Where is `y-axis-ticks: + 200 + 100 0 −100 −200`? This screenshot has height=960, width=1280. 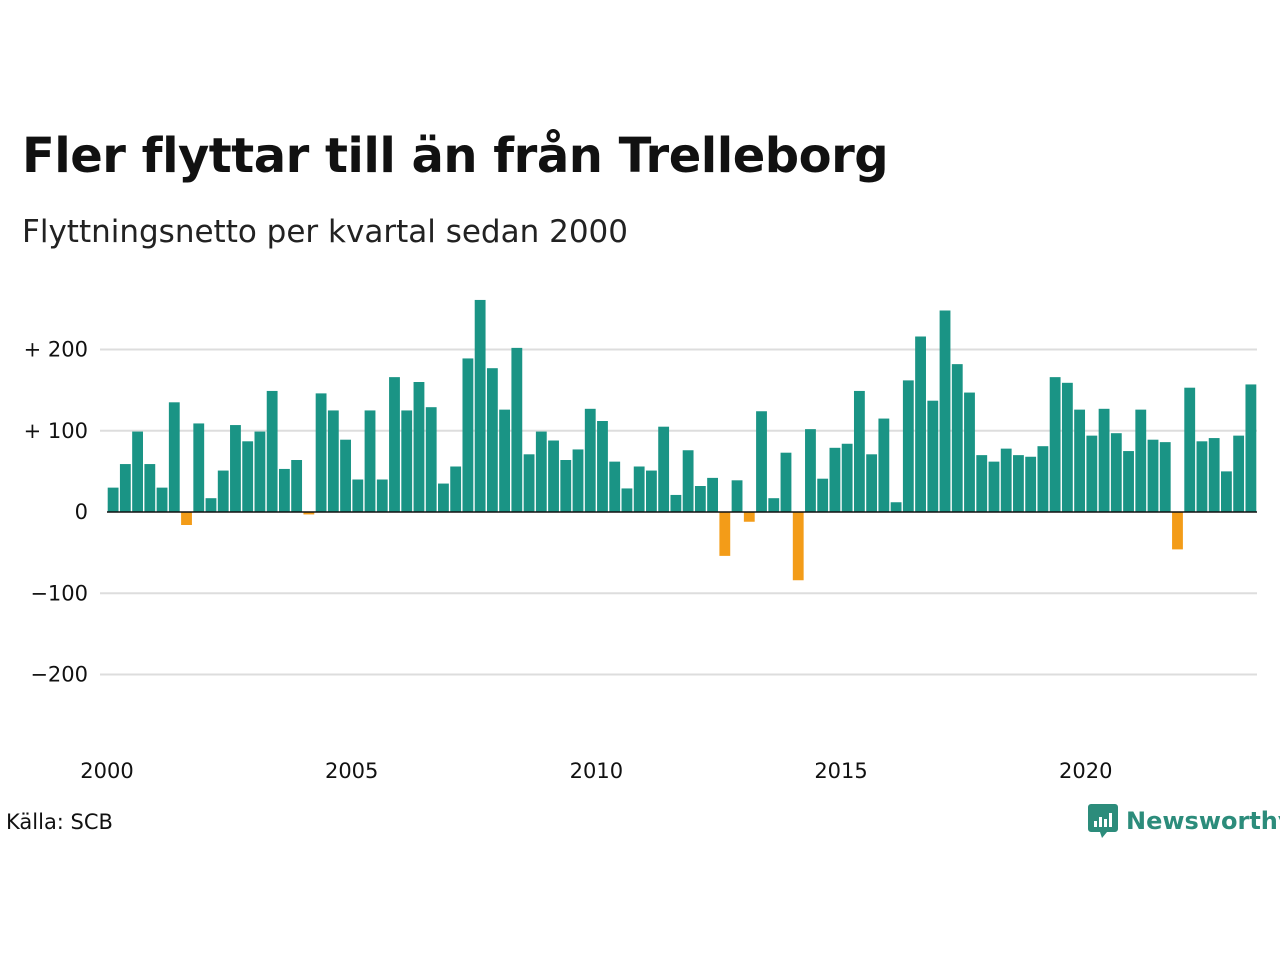
y-axis-ticks: + 200 + 100 0 −100 −200 is located at coordinates (56, 512).